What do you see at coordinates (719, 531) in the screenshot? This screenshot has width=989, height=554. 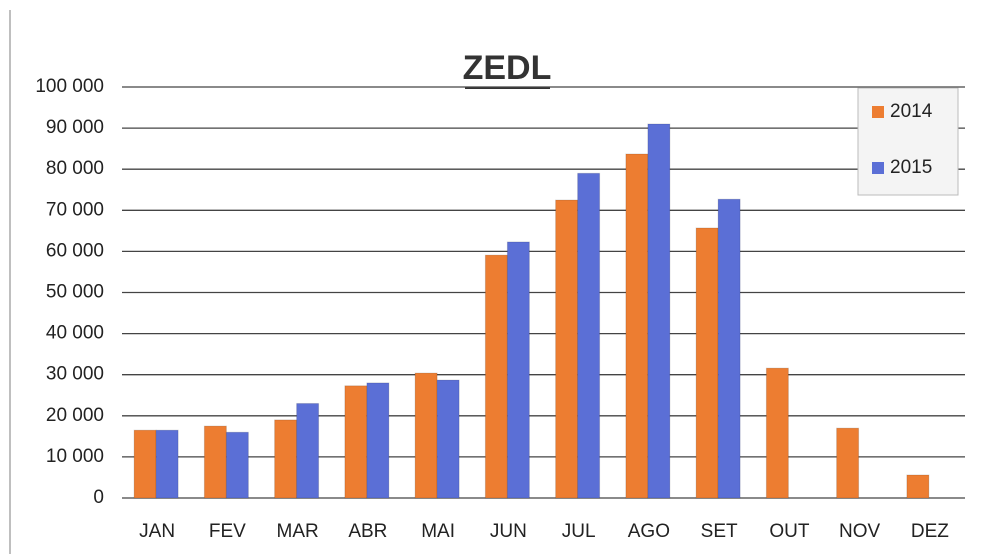 I see `x-tick-label: SET` at bounding box center [719, 531].